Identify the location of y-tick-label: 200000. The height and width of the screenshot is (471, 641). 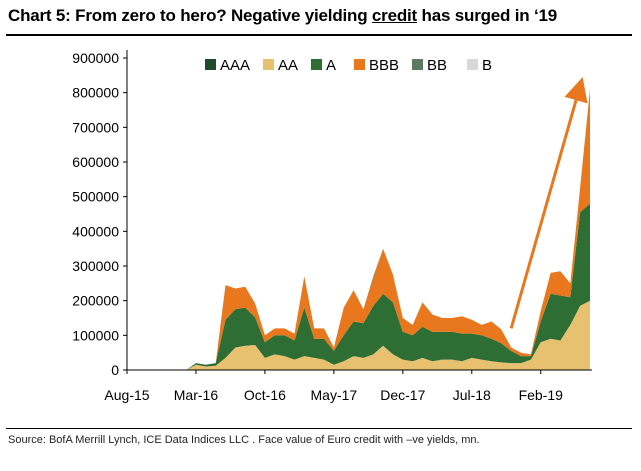
(95, 301).